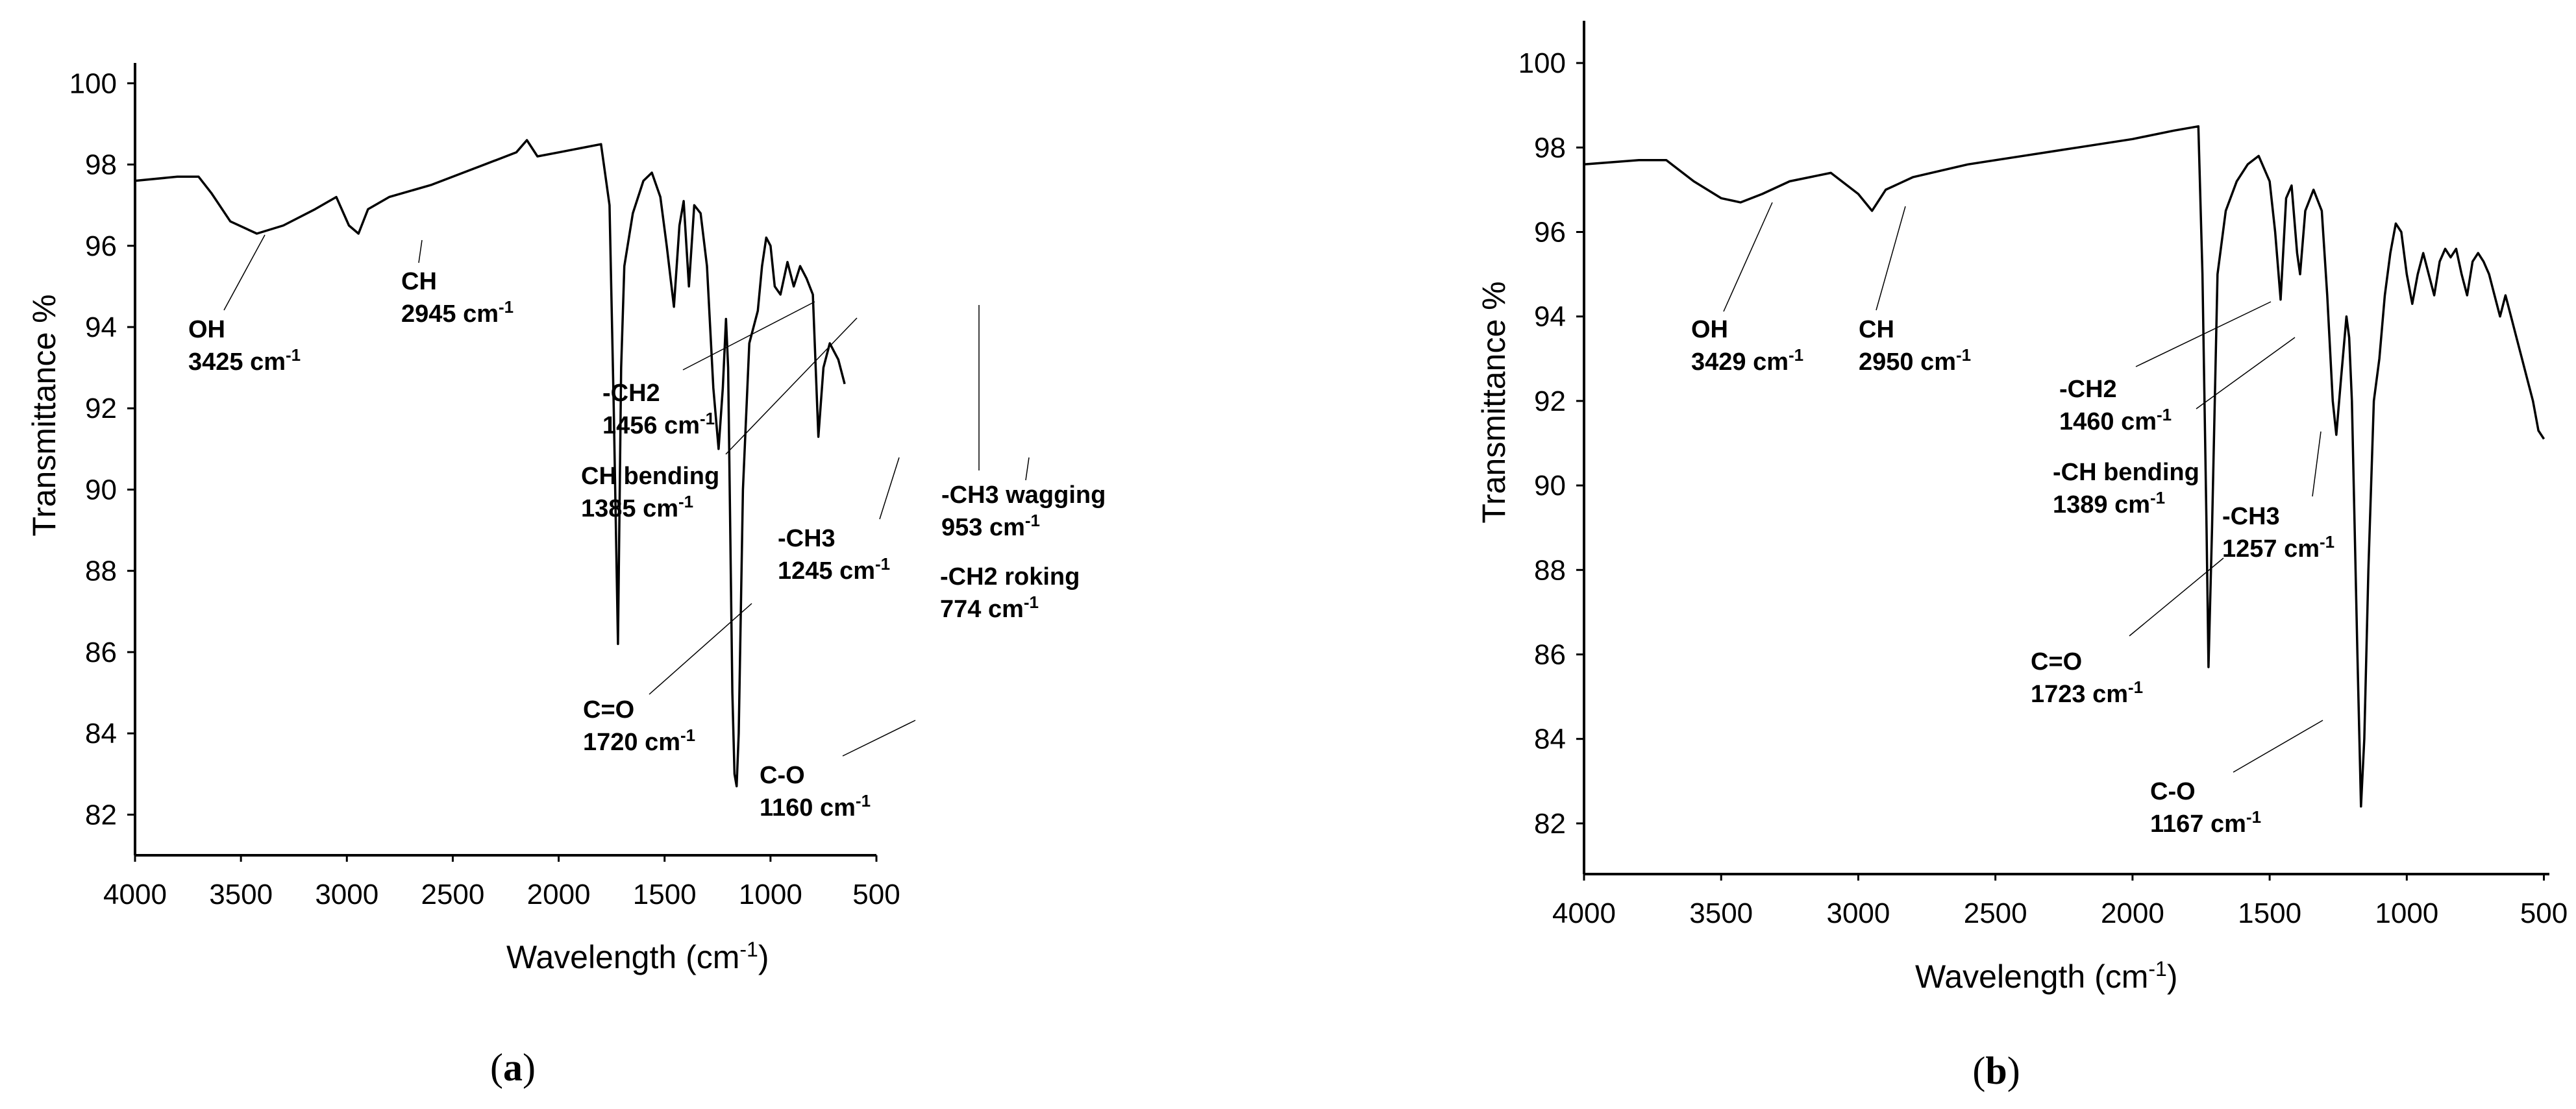 The height and width of the screenshot is (1109, 2576). What do you see at coordinates (1023, 495) in the screenshot?
I see `annotation-label: -CH3 wagging` at bounding box center [1023, 495].